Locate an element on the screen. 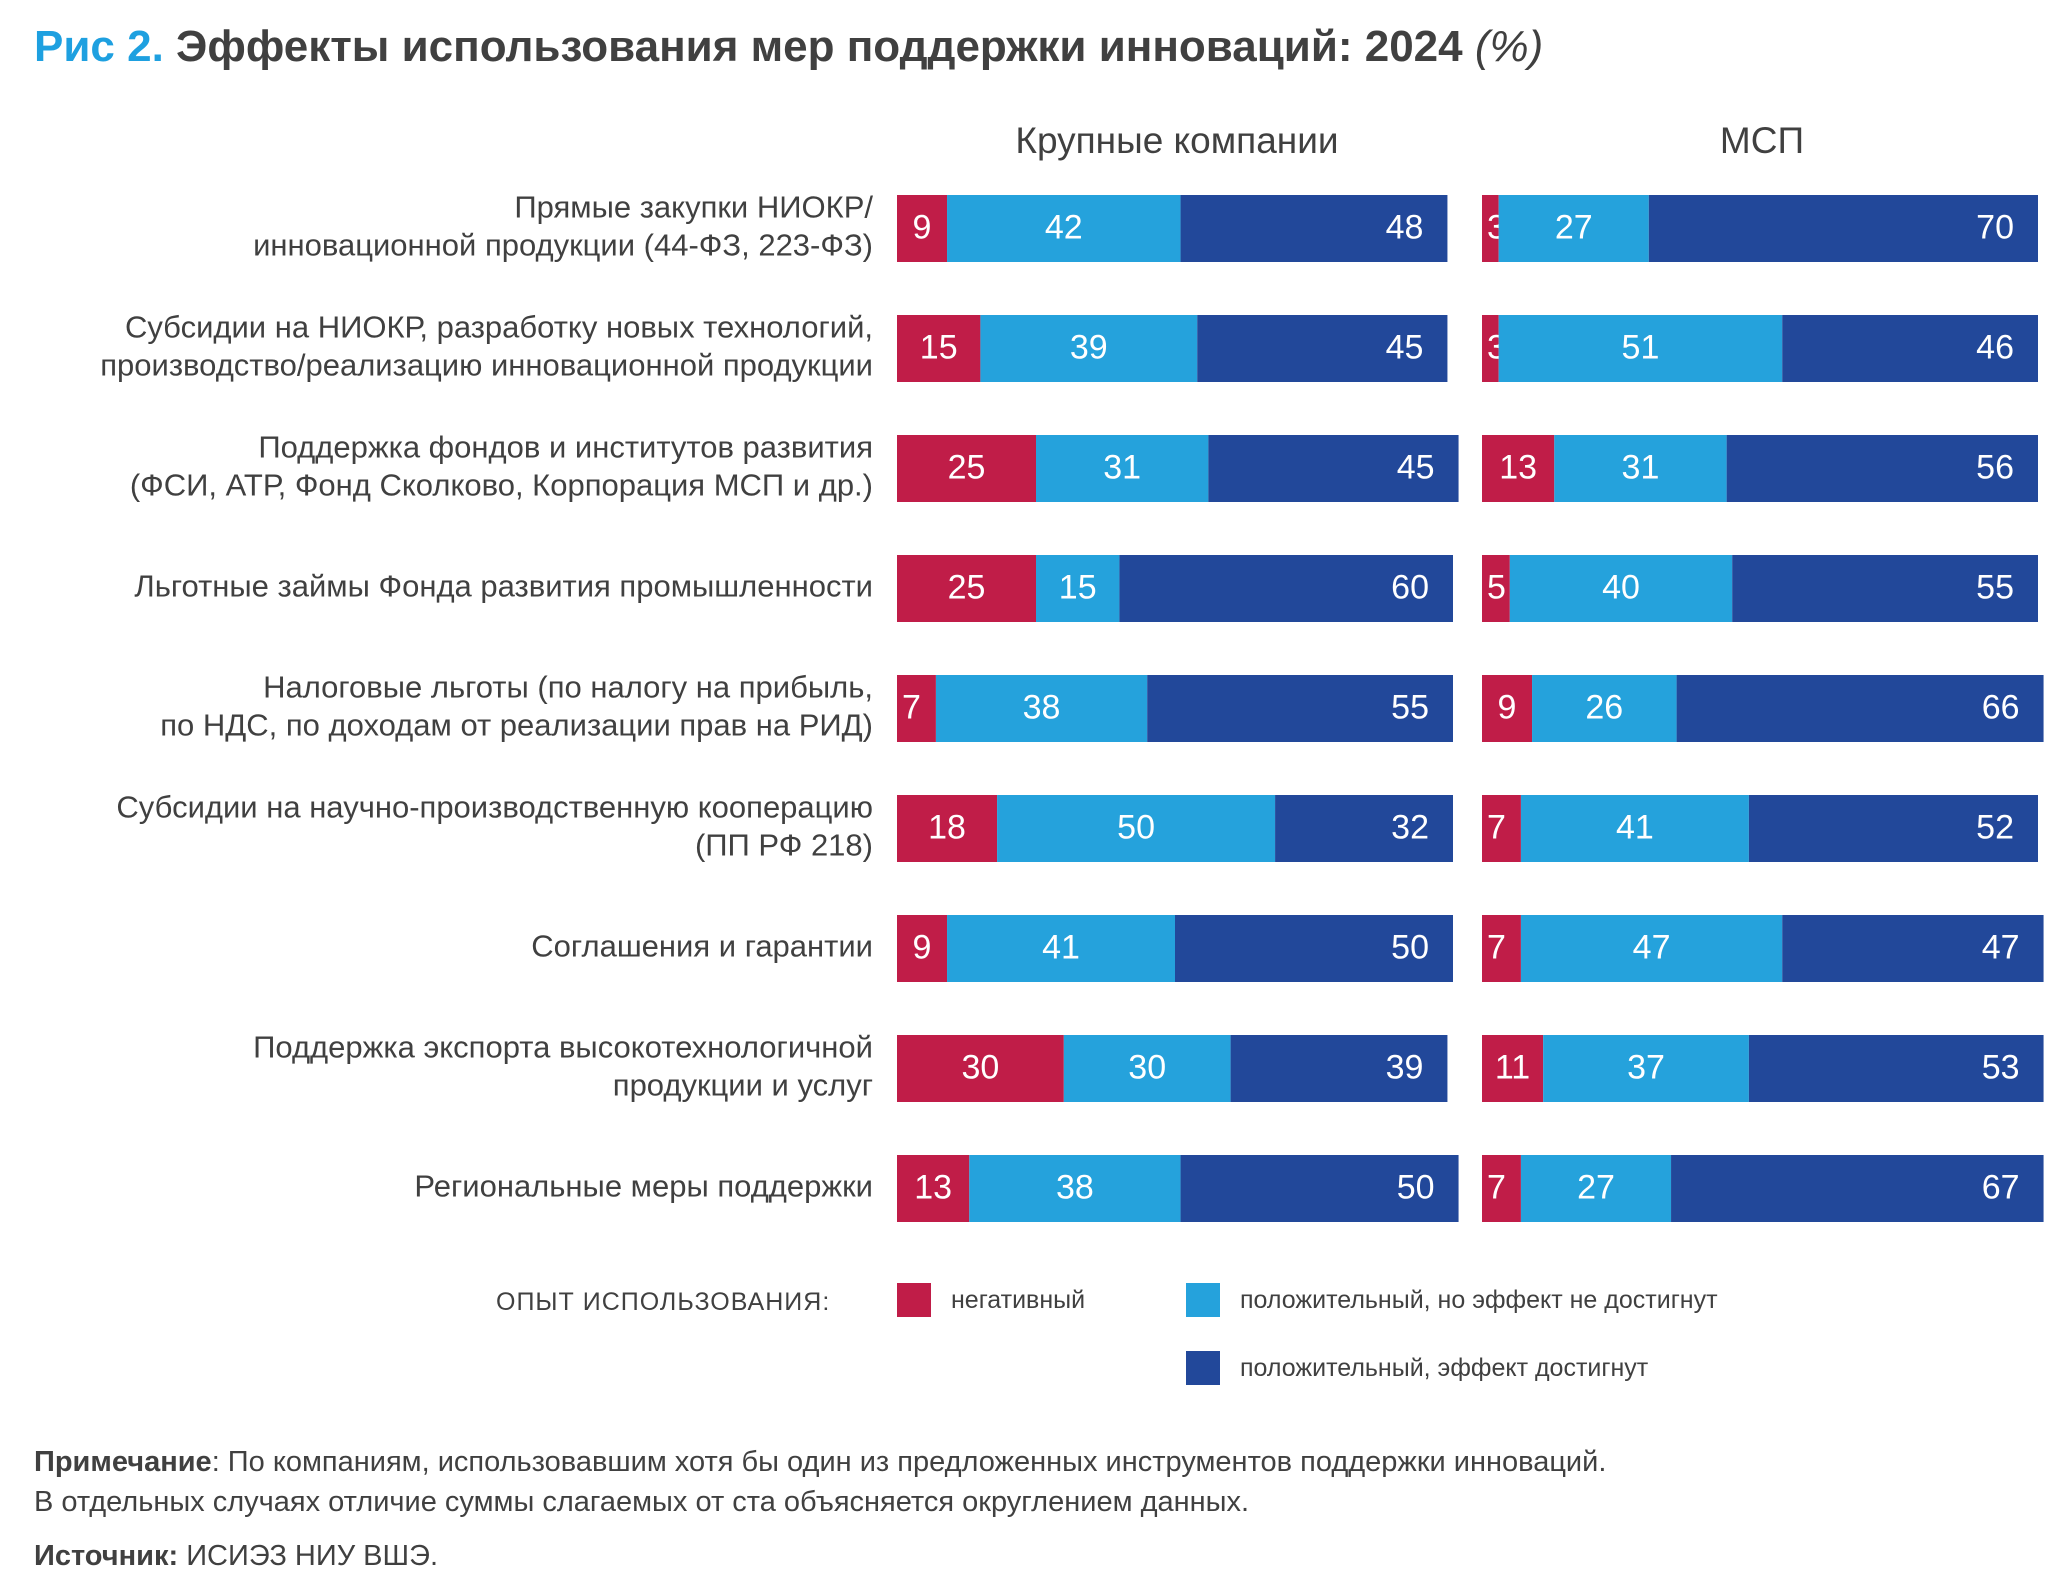 This screenshot has height=1585, width=2052. value-label-sme-positive-effect: 70 is located at coordinates (1995, 227).